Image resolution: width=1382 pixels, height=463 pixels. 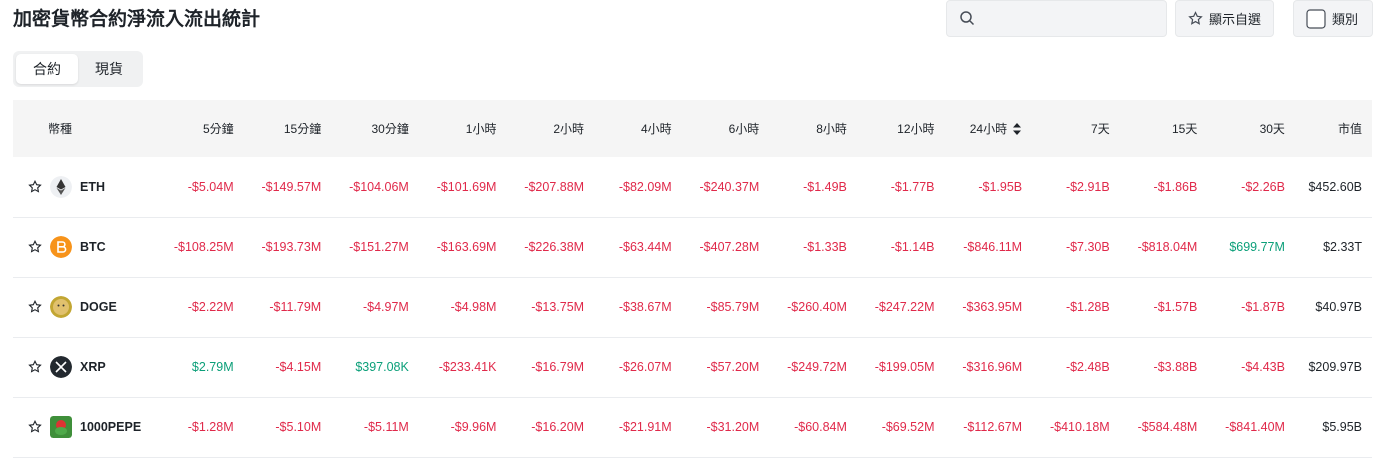 I want to click on net-flow: -$193.73M, so click(x=279, y=247).